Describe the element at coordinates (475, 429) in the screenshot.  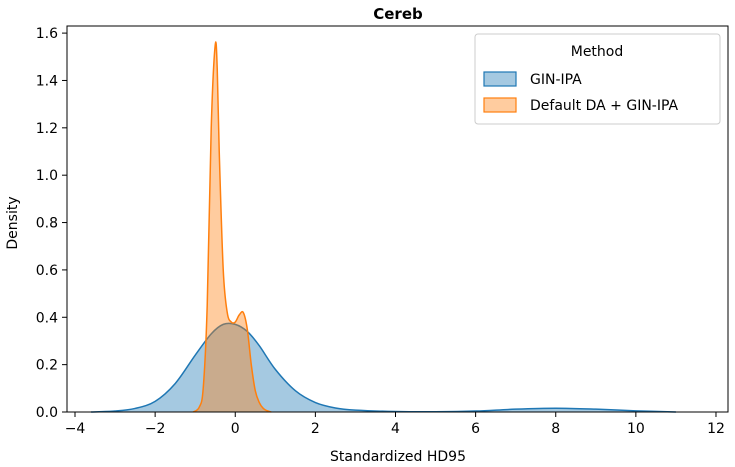
I see `x-tick-label: 6` at that location.